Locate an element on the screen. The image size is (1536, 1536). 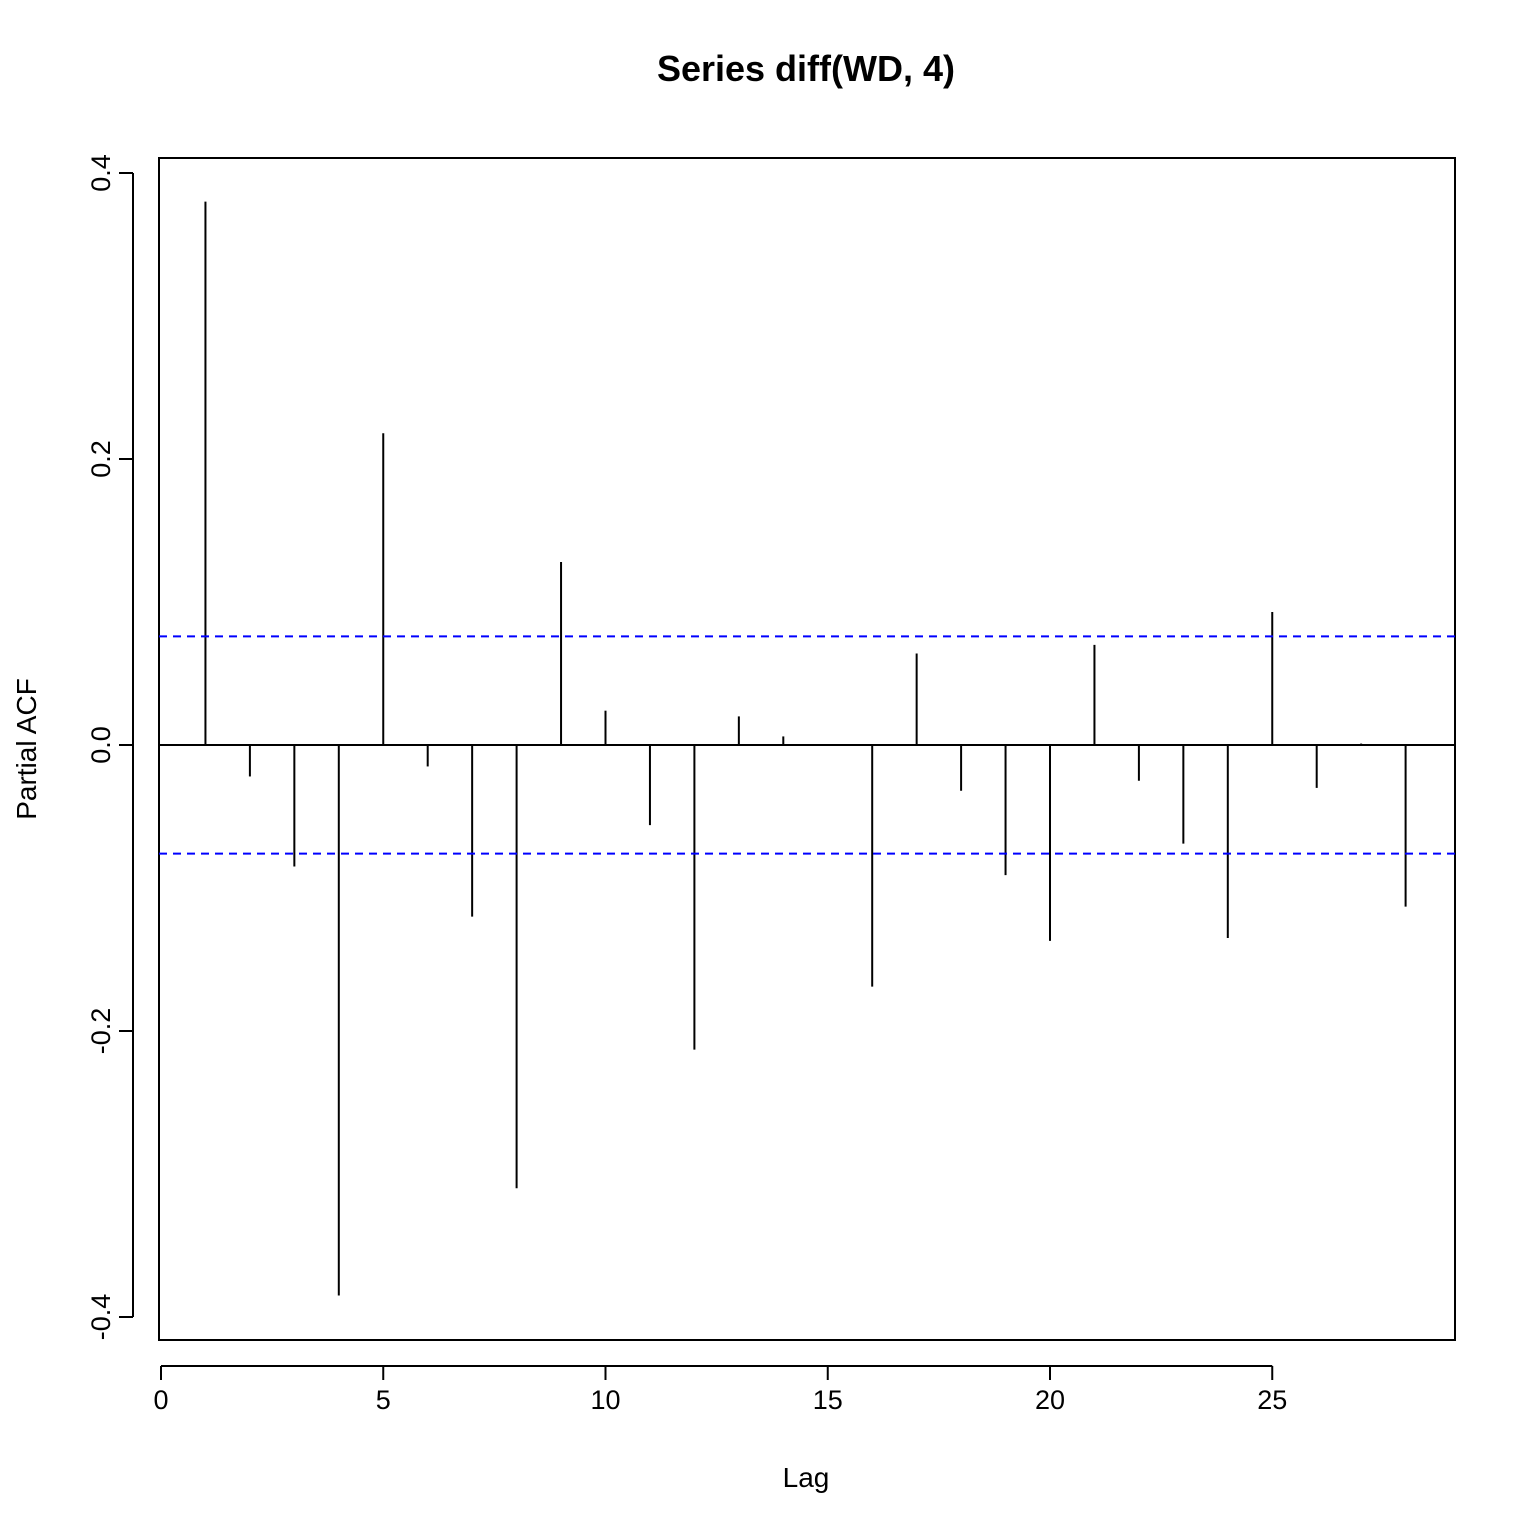
x-tick-label: 25 is located at coordinates (1272, 1400).